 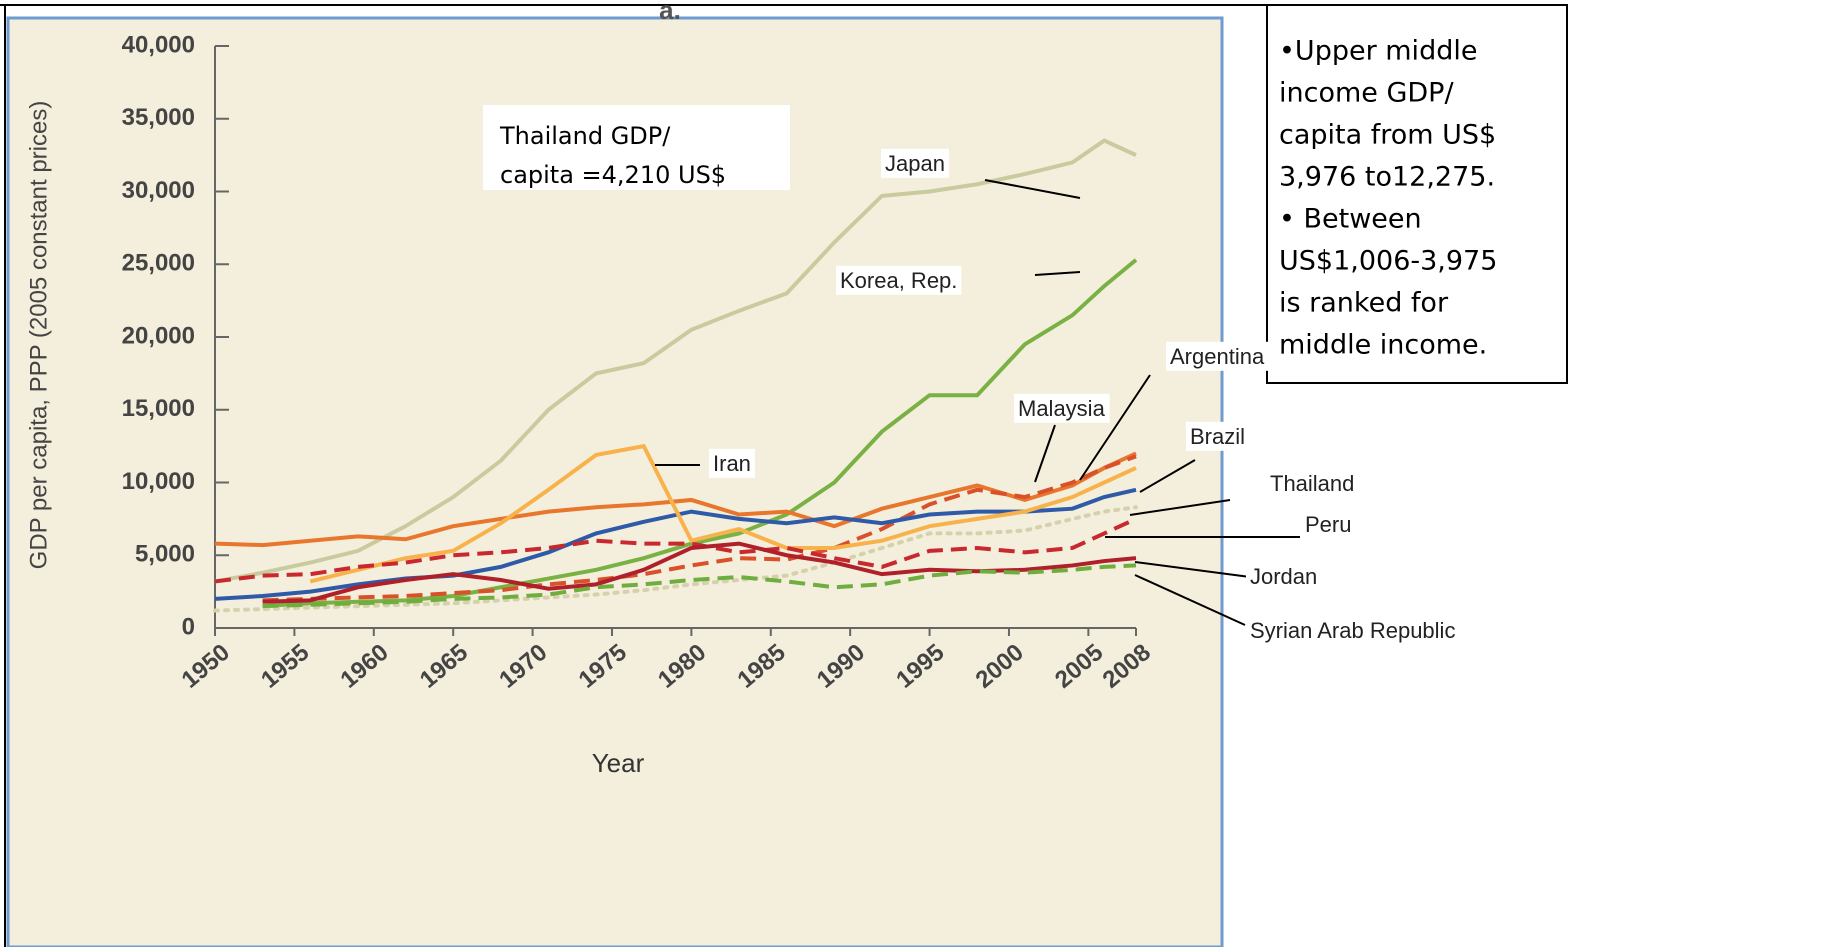 What do you see at coordinates (1378, 51) in the screenshot?
I see `note-line: •Upper middle` at bounding box center [1378, 51].